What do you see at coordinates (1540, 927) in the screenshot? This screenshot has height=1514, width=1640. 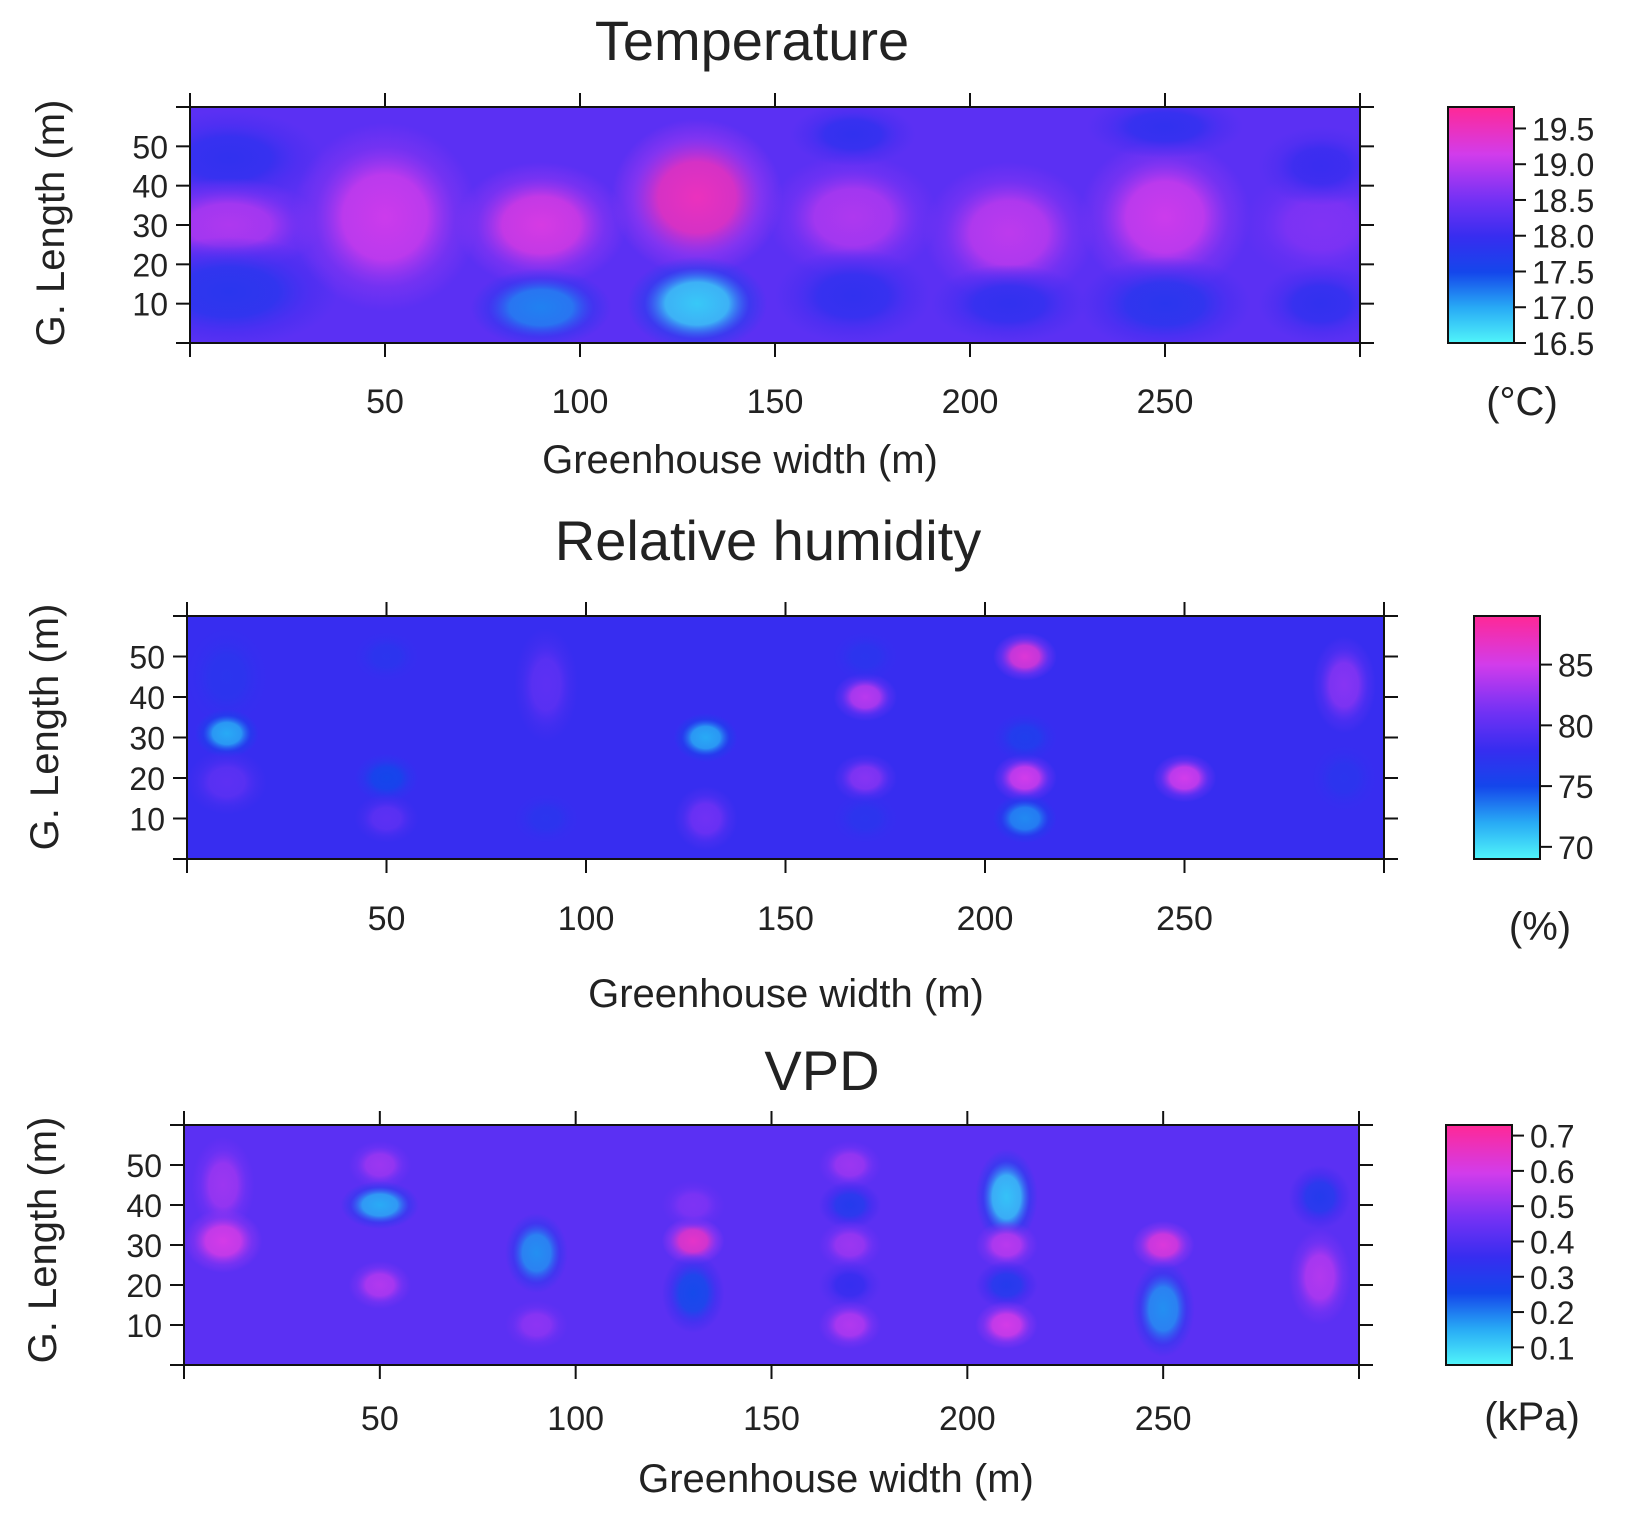 I see `colorbar-unit: (%)` at bounding box center [1540, 927].